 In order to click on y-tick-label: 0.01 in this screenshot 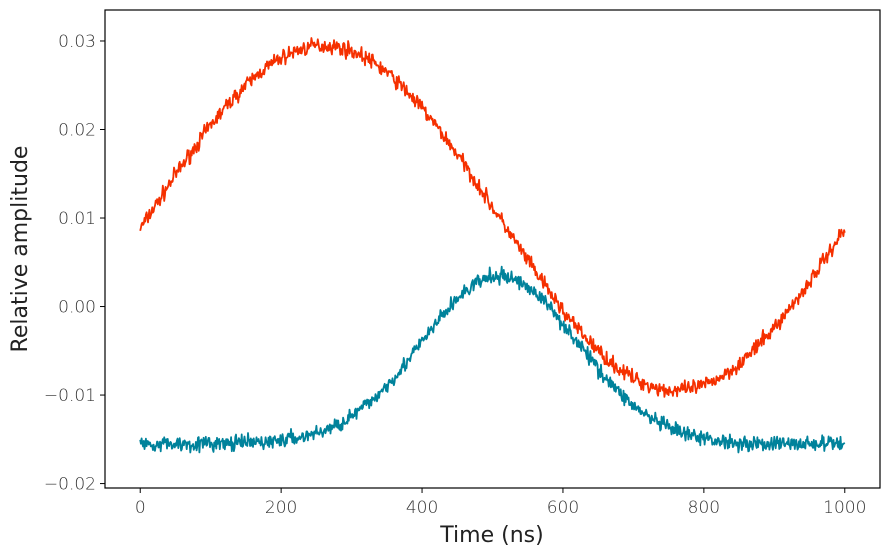, I will do `click(77, 219)`.